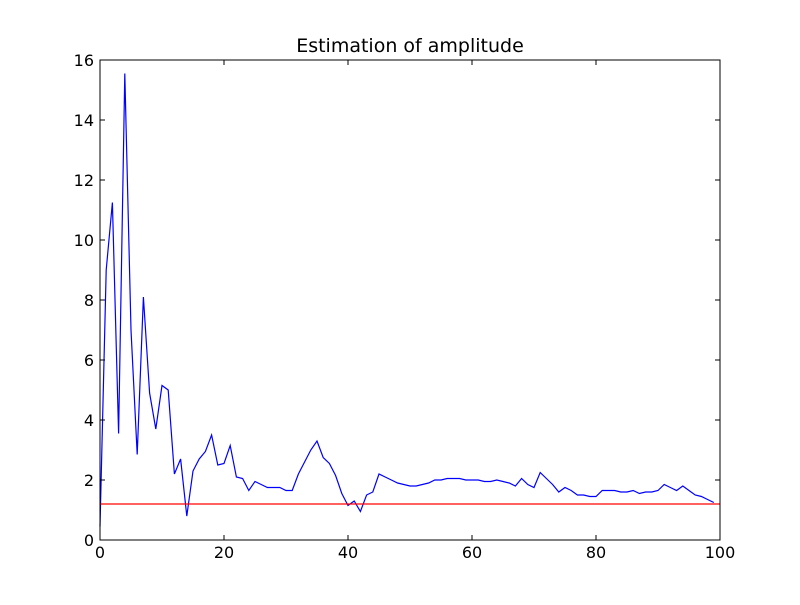 The height and width of the screenshot is (605, 800). What do you see at coordinates (89, 420) in the screenshot?
I see `y-tick-label: 4` at bounding box center [89, 420].